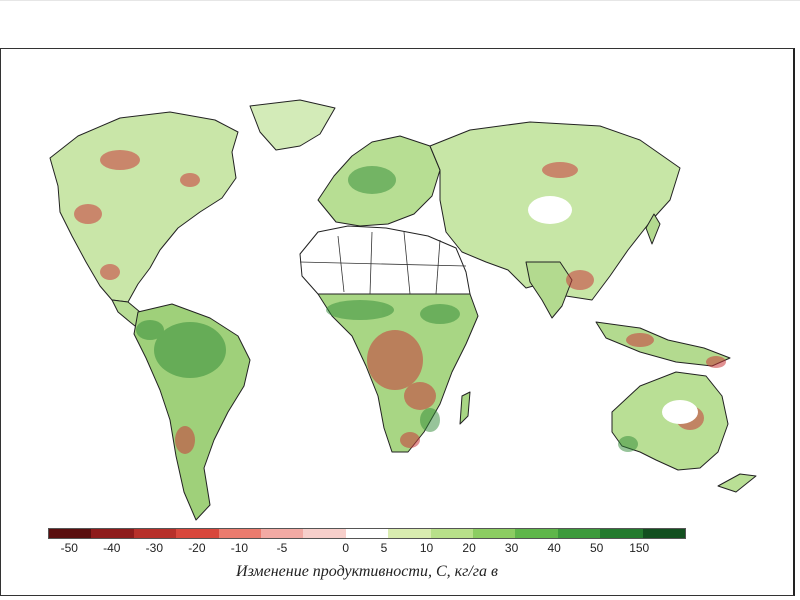  What do you see at coordinates (69, 548) in the screenshot?
I see `legend-tick-label: -50` at bounding box center [69, 548].